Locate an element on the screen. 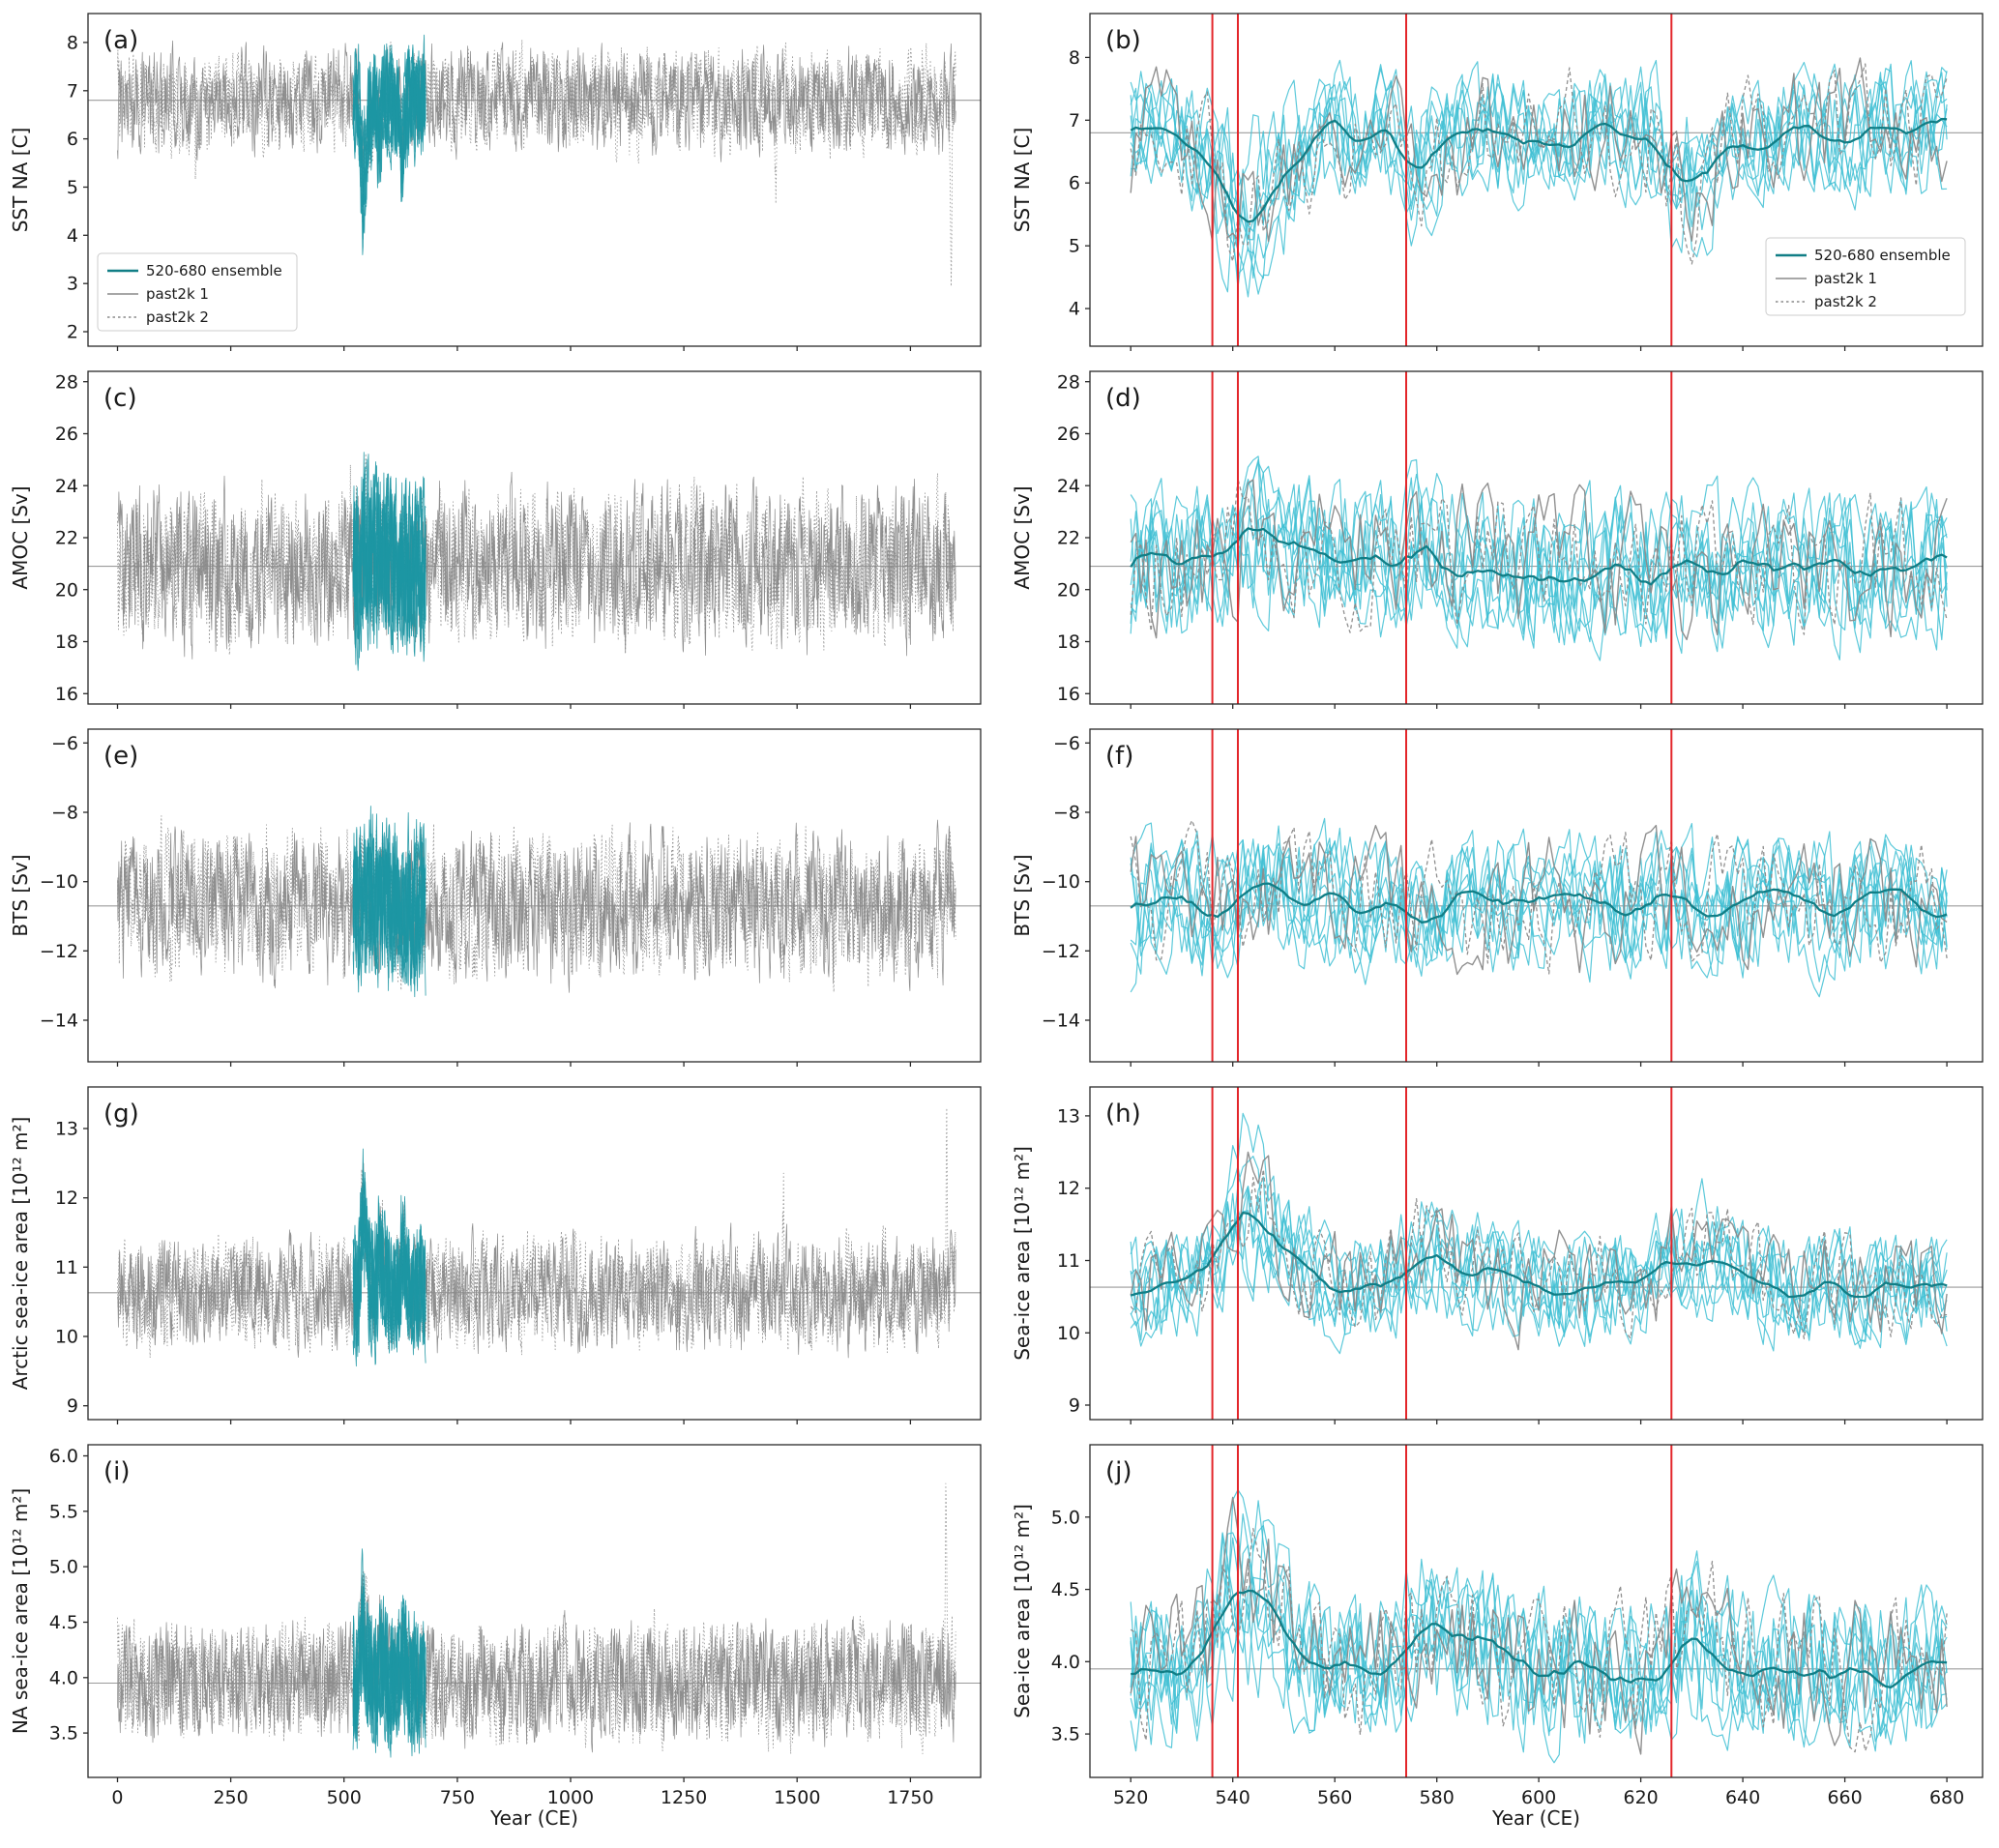 This screenshot has height=1848, width=1999. svg-text: 2 is located at coordinates (73, 333).